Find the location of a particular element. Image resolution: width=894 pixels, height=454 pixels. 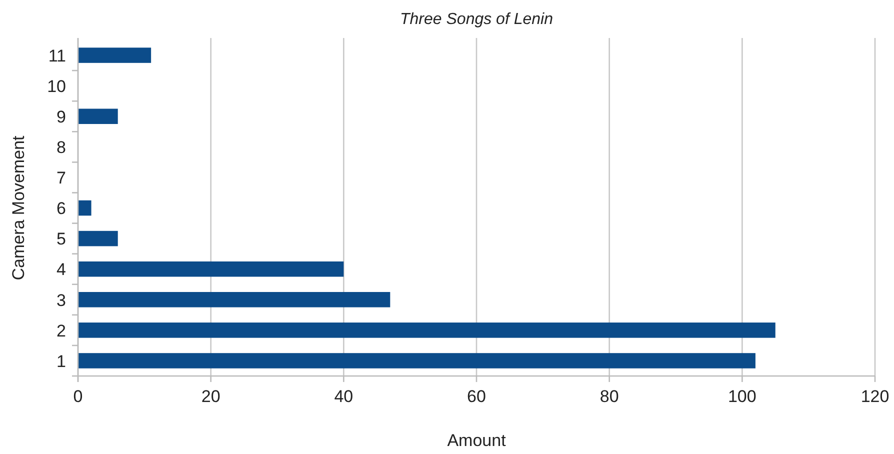

x-tick-label: 40 is located at coordinates (344, 396).